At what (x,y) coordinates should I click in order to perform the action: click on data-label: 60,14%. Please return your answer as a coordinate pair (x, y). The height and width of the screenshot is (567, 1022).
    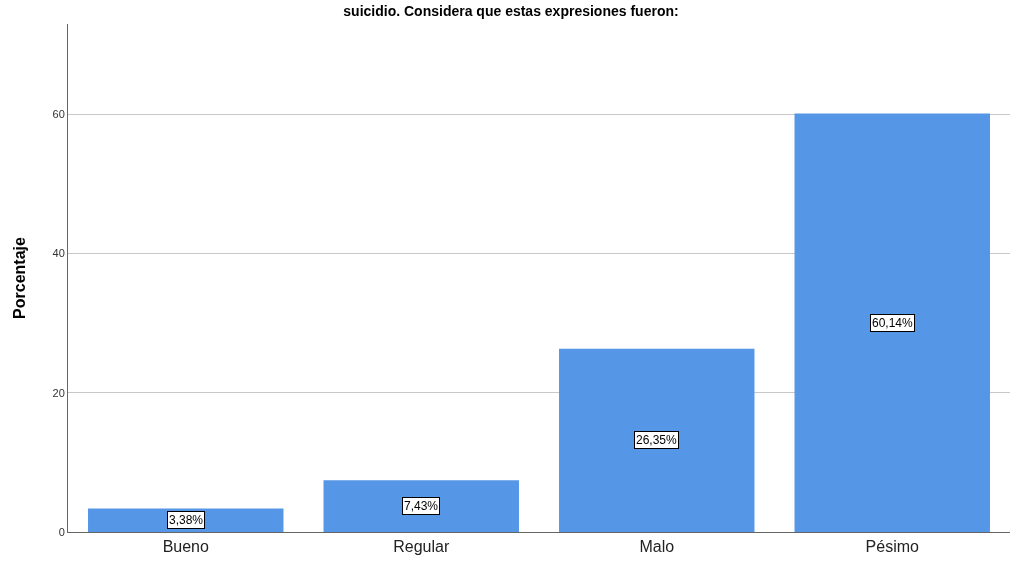
    Looking at the image, I should click on (893, 323).